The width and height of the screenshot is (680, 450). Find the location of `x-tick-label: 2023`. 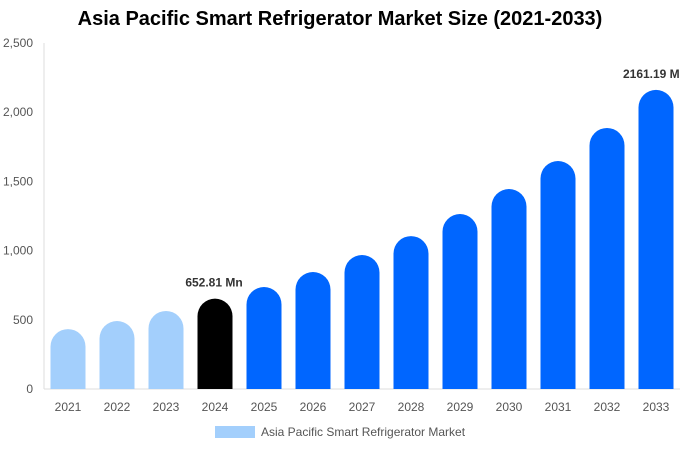

x-tick-label: 2023 is located at coordinates (166, 407).